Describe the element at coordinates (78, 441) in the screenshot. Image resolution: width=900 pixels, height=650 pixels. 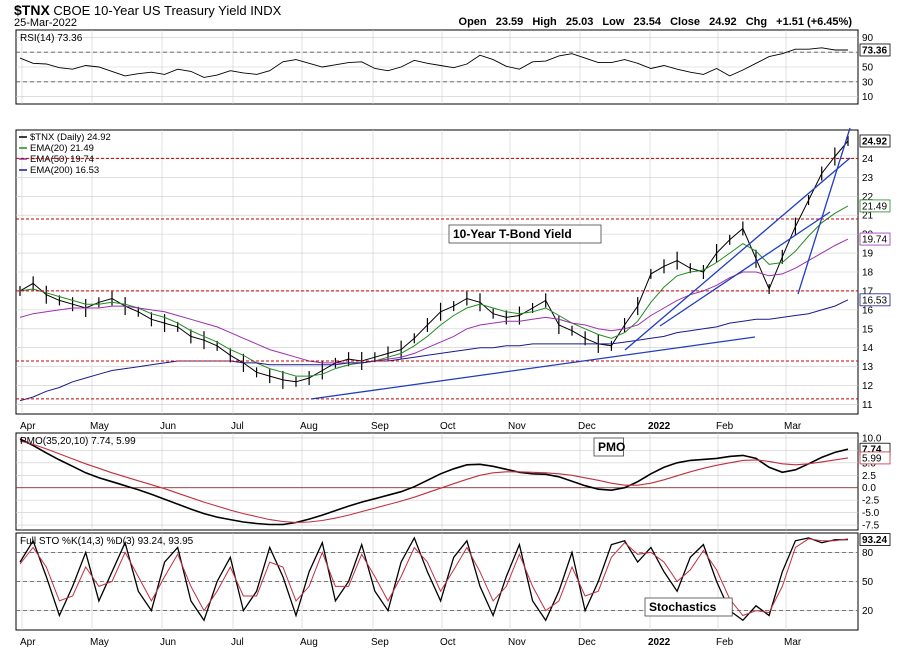
I see `legend-entry: PMO(35,20,10) 7.74, 5.99` at that location.